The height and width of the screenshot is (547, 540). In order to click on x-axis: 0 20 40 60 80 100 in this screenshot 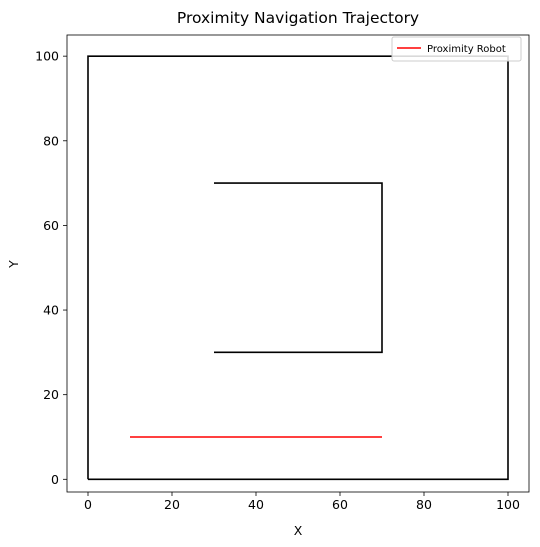, I will do `click(302, 502)`.